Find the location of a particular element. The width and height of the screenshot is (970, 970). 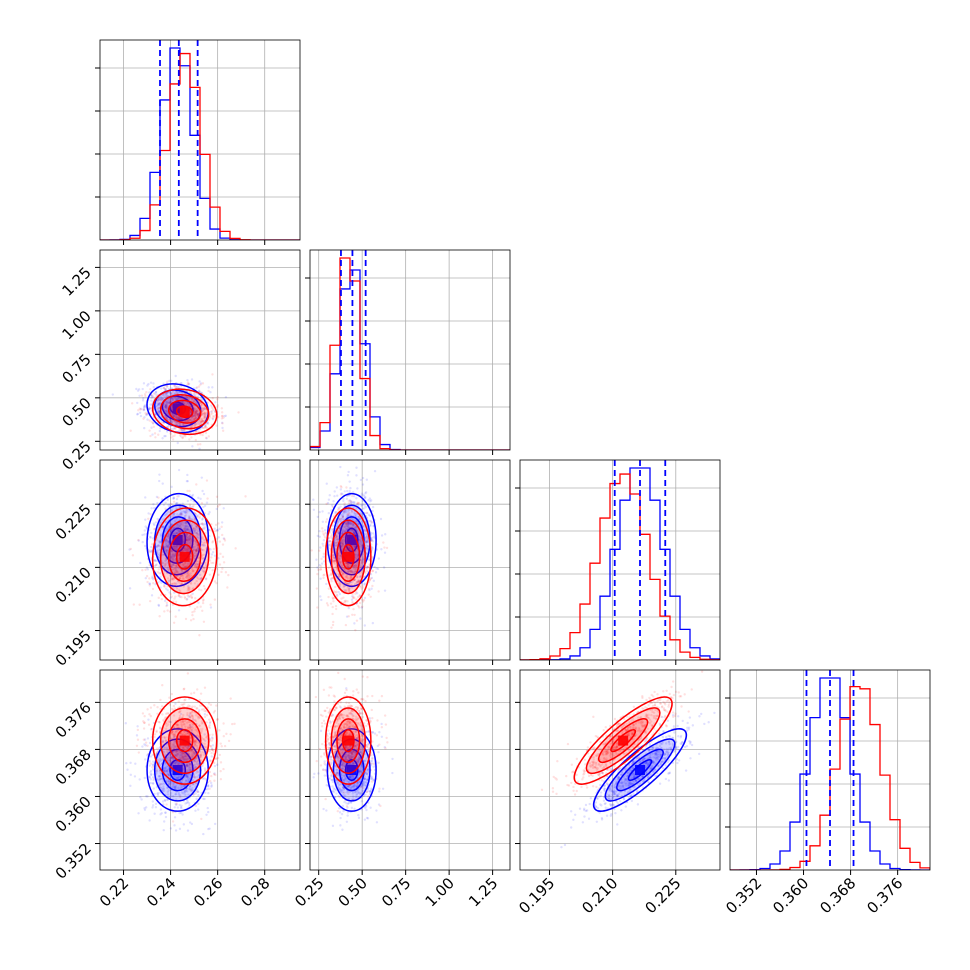

x-tick-label-2-1: 0.210 is located at coordinates (599, 895).